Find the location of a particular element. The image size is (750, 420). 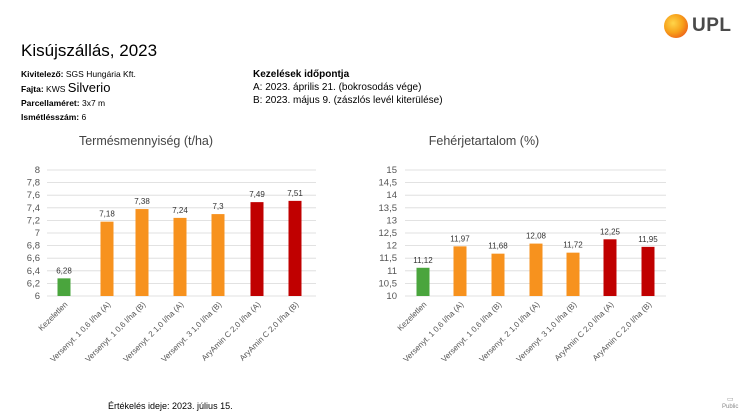

meta-ismetles-label: Ismétlésszám: is located at coordinates (50, 117).